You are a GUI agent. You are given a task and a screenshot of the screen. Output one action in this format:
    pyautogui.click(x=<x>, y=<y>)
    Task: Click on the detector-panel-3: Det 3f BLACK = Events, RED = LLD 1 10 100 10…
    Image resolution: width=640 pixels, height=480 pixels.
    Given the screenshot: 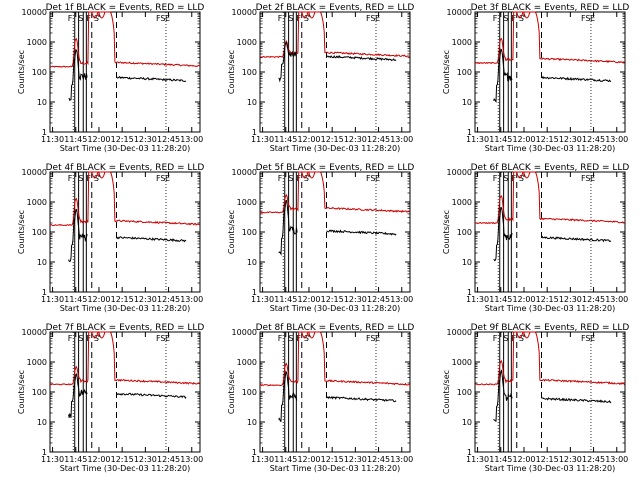 What is the action you would take?
    pyautogui.click(x=535, y=78)
    